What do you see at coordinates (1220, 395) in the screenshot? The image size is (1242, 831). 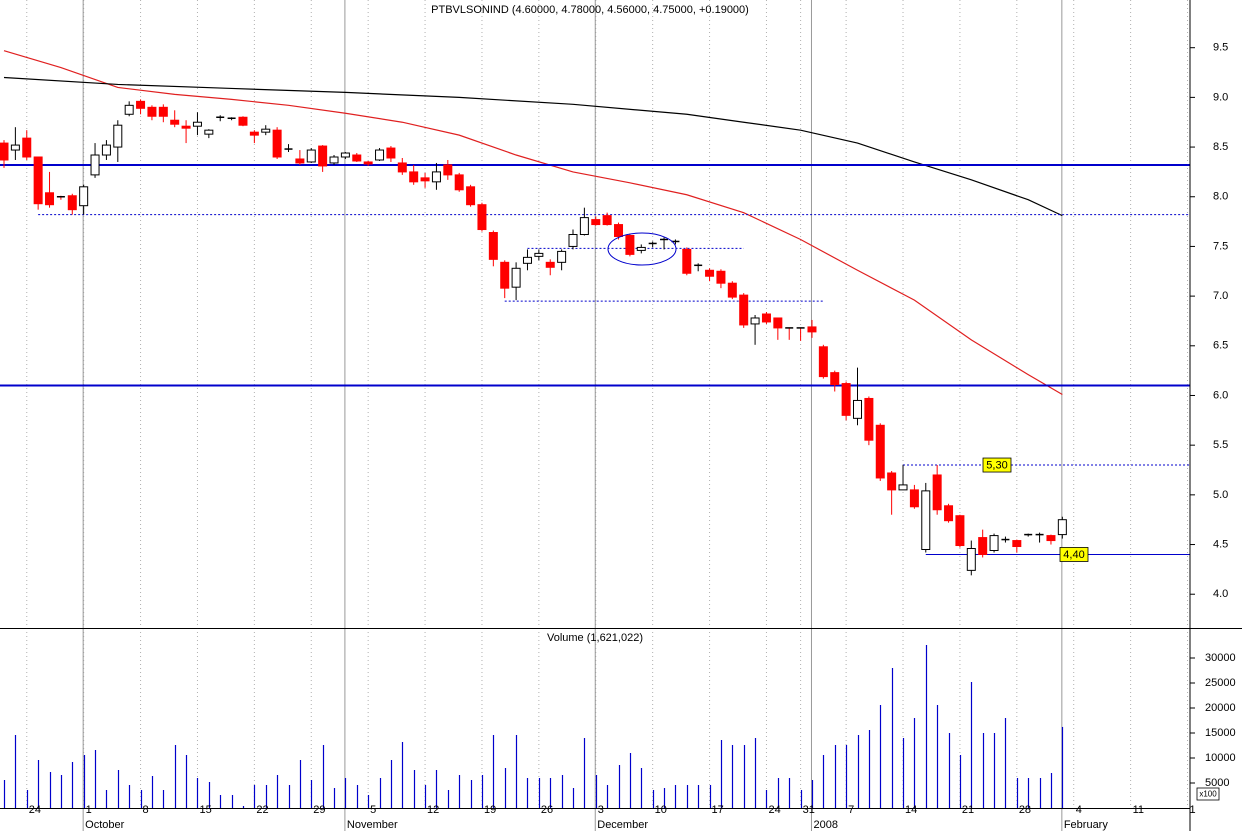 I see `y-tick-label: 6.0` at bounding box center [1220, 395].